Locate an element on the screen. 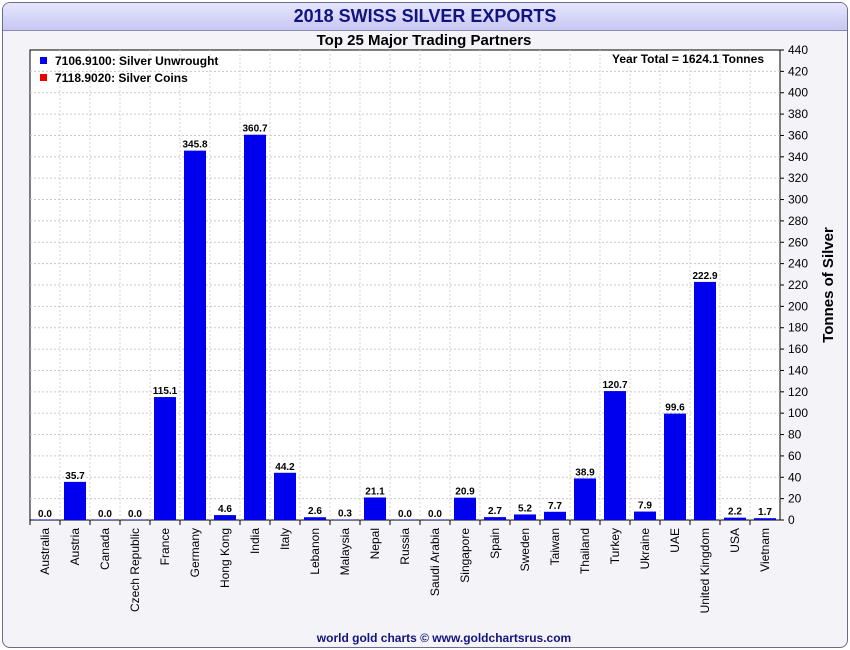  x-tick-label: France is located at coordinates (165, 547).